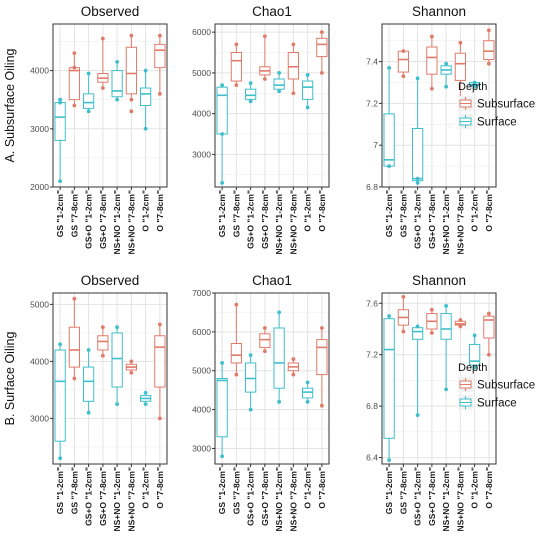 The image size is (550, 547). What do you see at coordinates (496, 386) in the screenshot?
I see `legend-block-2: Depth Subsurface Surface` at bounding box center [496, 386].